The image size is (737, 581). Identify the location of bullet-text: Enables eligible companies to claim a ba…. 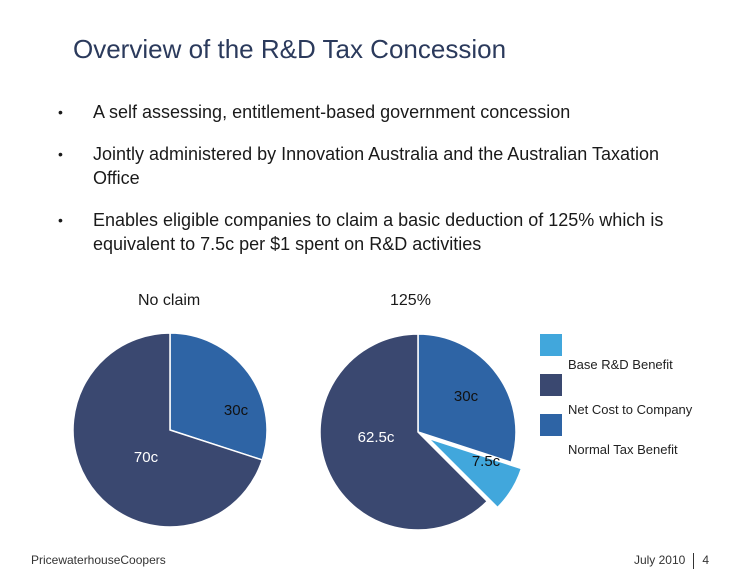
(378, 232).